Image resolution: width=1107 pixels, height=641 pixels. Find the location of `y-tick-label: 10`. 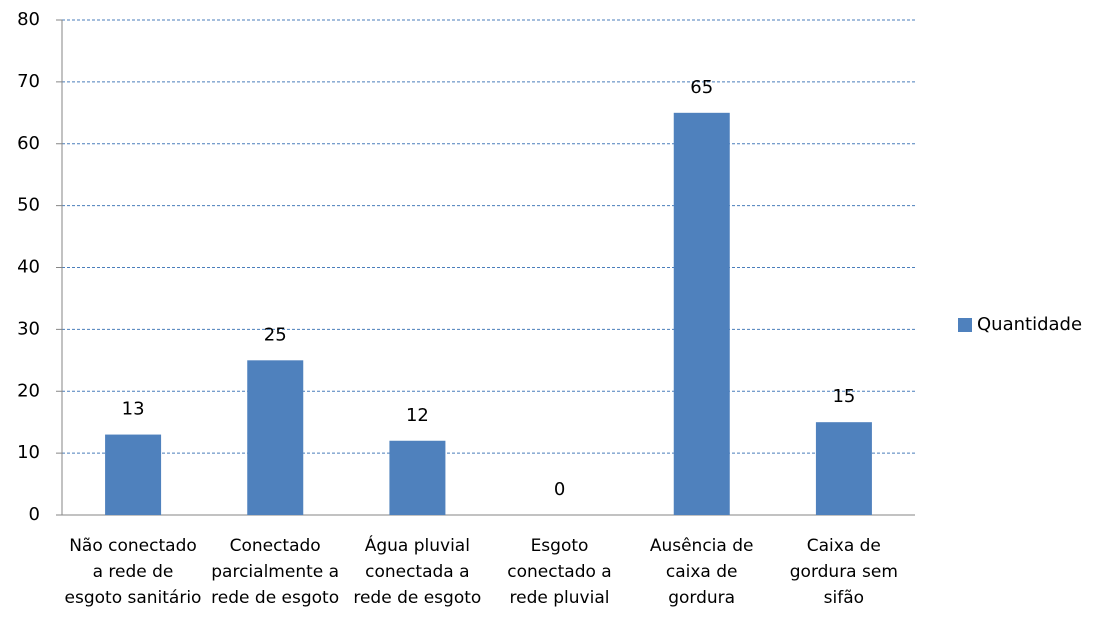

y-tick-label: 10 is located at coordinates (28, 452).